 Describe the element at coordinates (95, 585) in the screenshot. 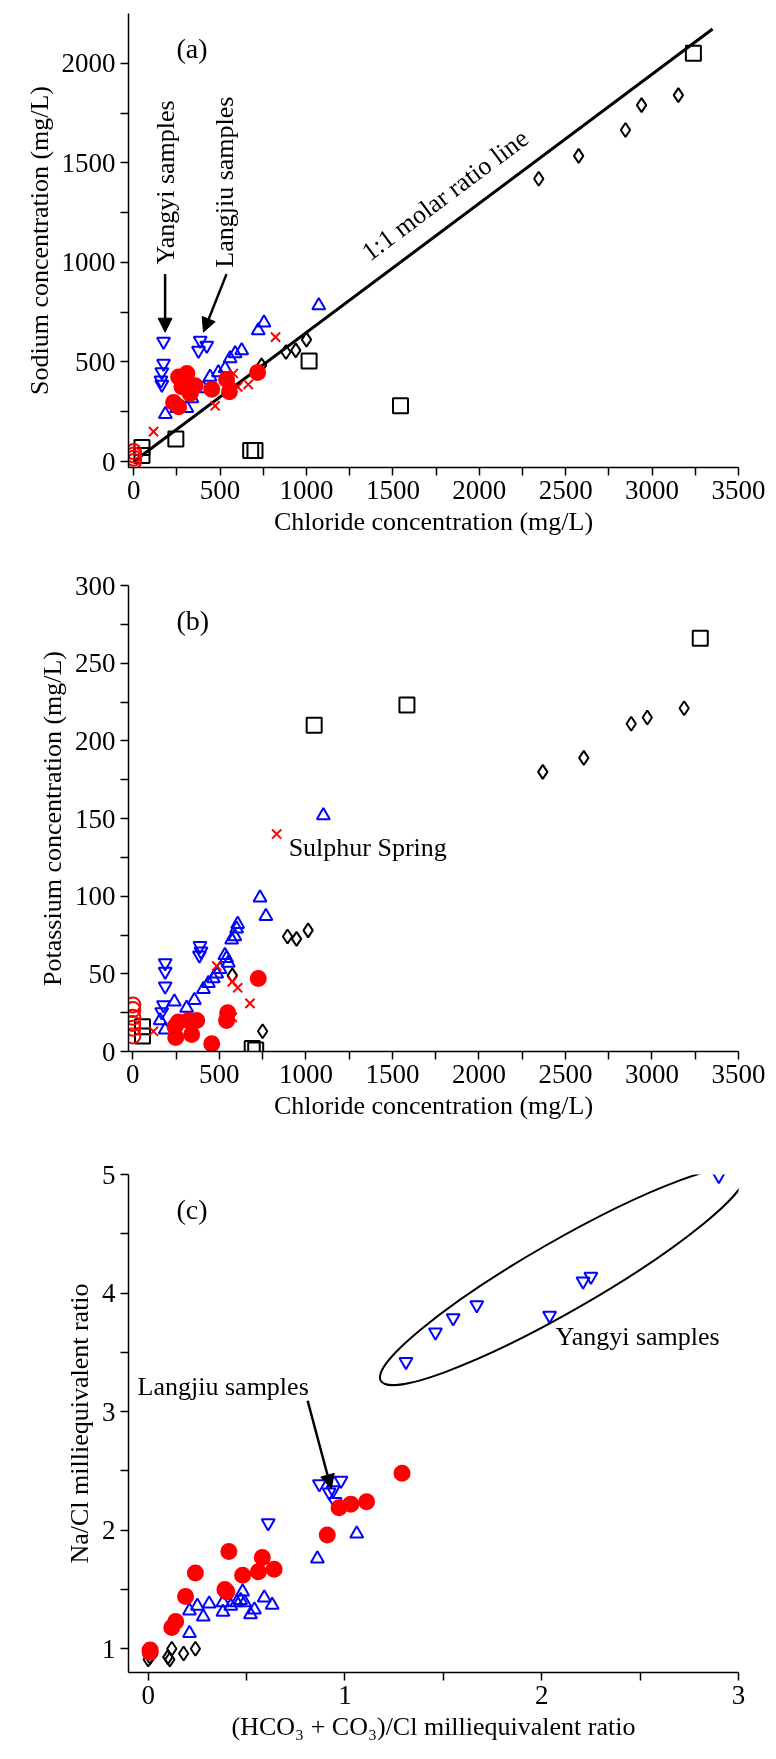

I see `y-tick-label: 300` at that location.